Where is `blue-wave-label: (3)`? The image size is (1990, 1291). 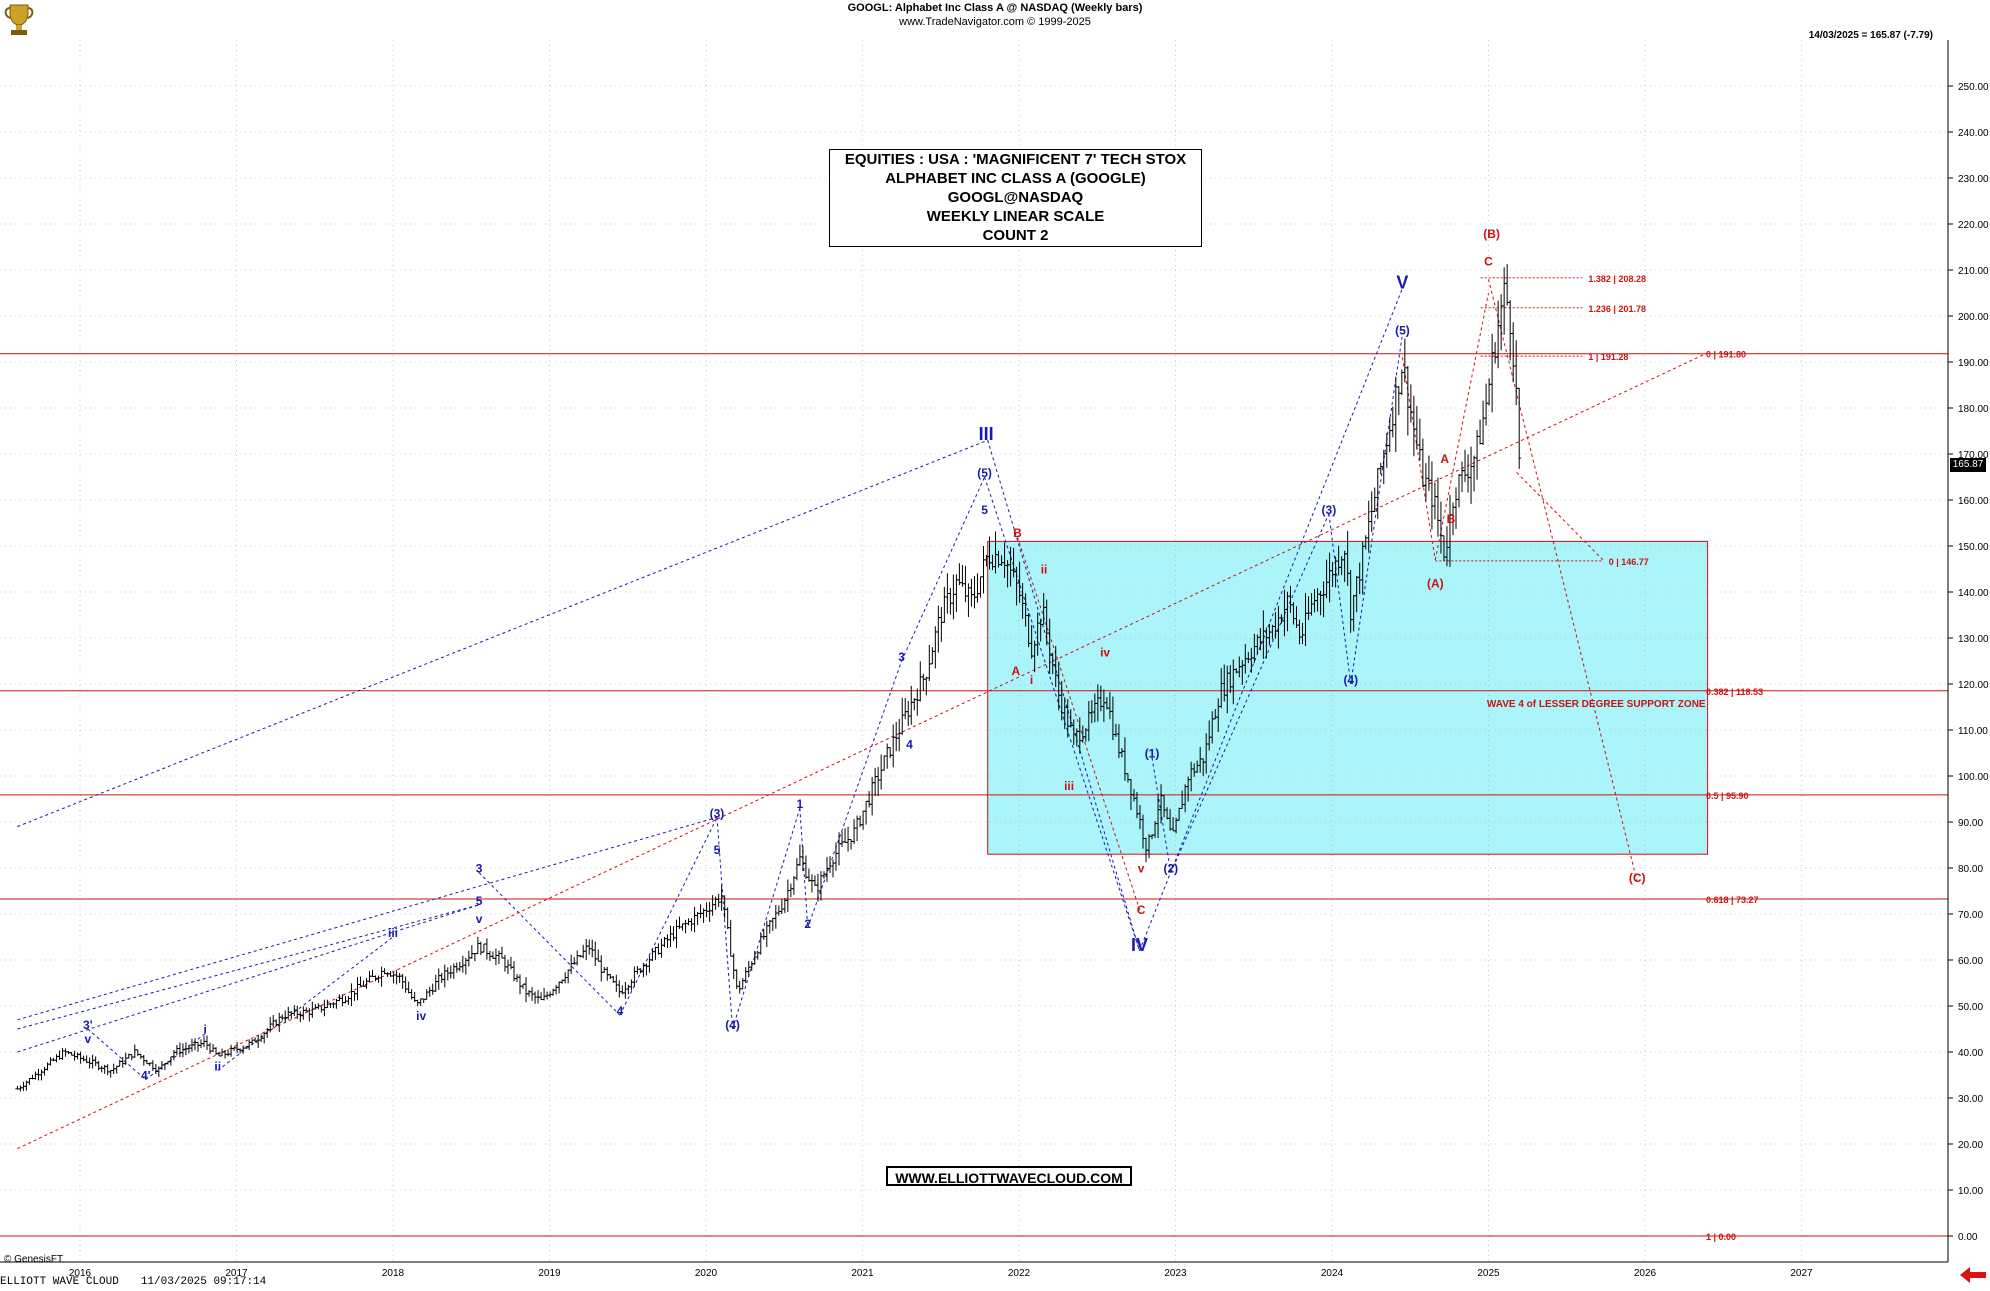
blue-wave-label: (3) is located at coordinates (717, 813).